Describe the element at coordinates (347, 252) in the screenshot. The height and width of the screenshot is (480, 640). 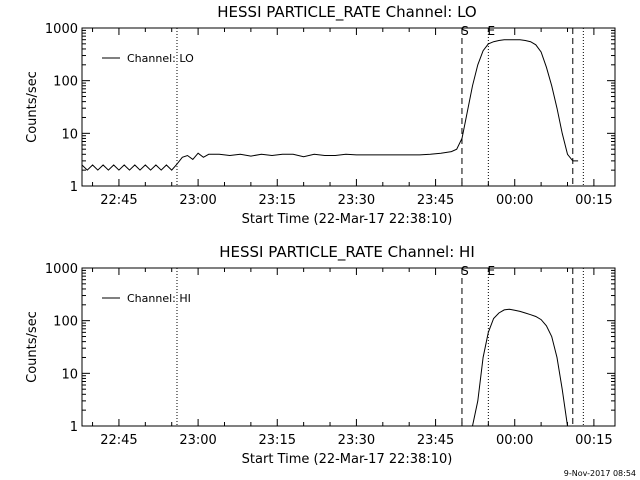
I see `chart-title: HESSI PARTICLE_RATE Channel: HI` at that location.